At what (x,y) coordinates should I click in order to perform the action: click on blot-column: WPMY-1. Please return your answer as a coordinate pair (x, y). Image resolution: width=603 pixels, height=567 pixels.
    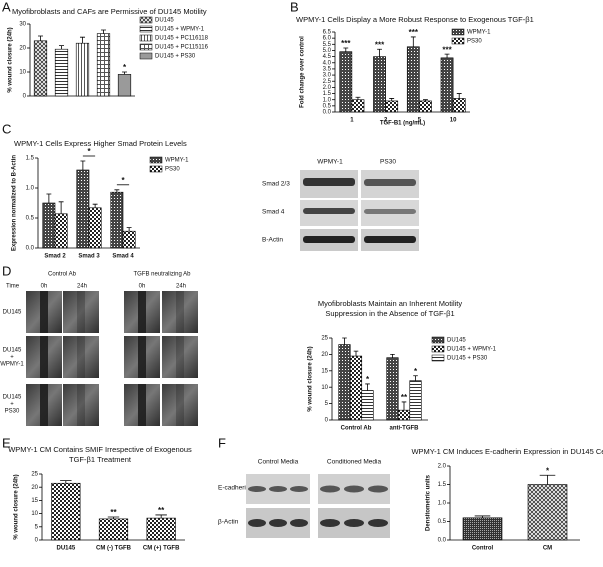
    Looking at the image, I should click on (330, 162).